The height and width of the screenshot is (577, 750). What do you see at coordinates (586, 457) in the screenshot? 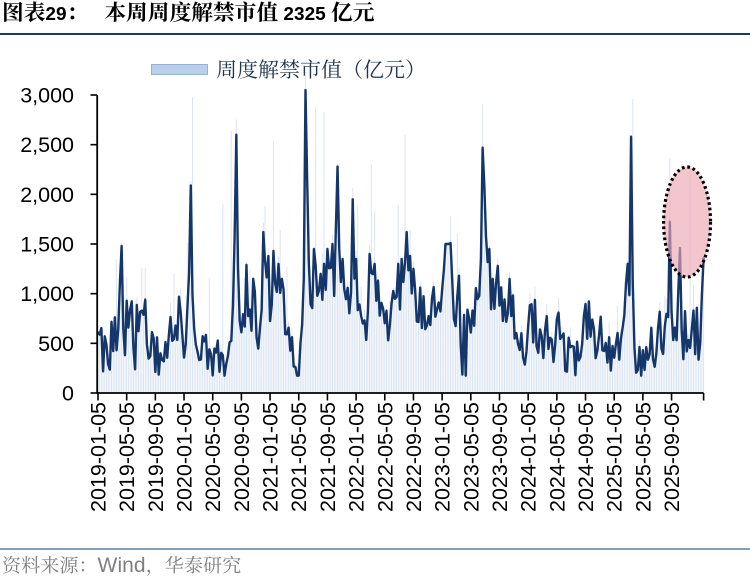
I see `x-tick-label: 2024-09-05` at bounding box center [586, 457].